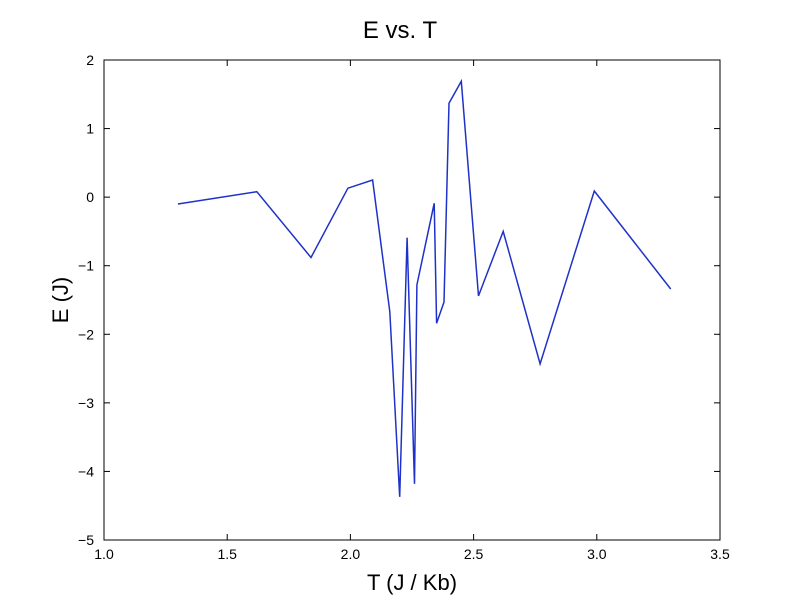 The height and width of the screenshot is (600, 800). What do you see at coordinates (86, 334) in the screenshot?
I see `y-tick-label: −2` at bounding box center [86, 334].